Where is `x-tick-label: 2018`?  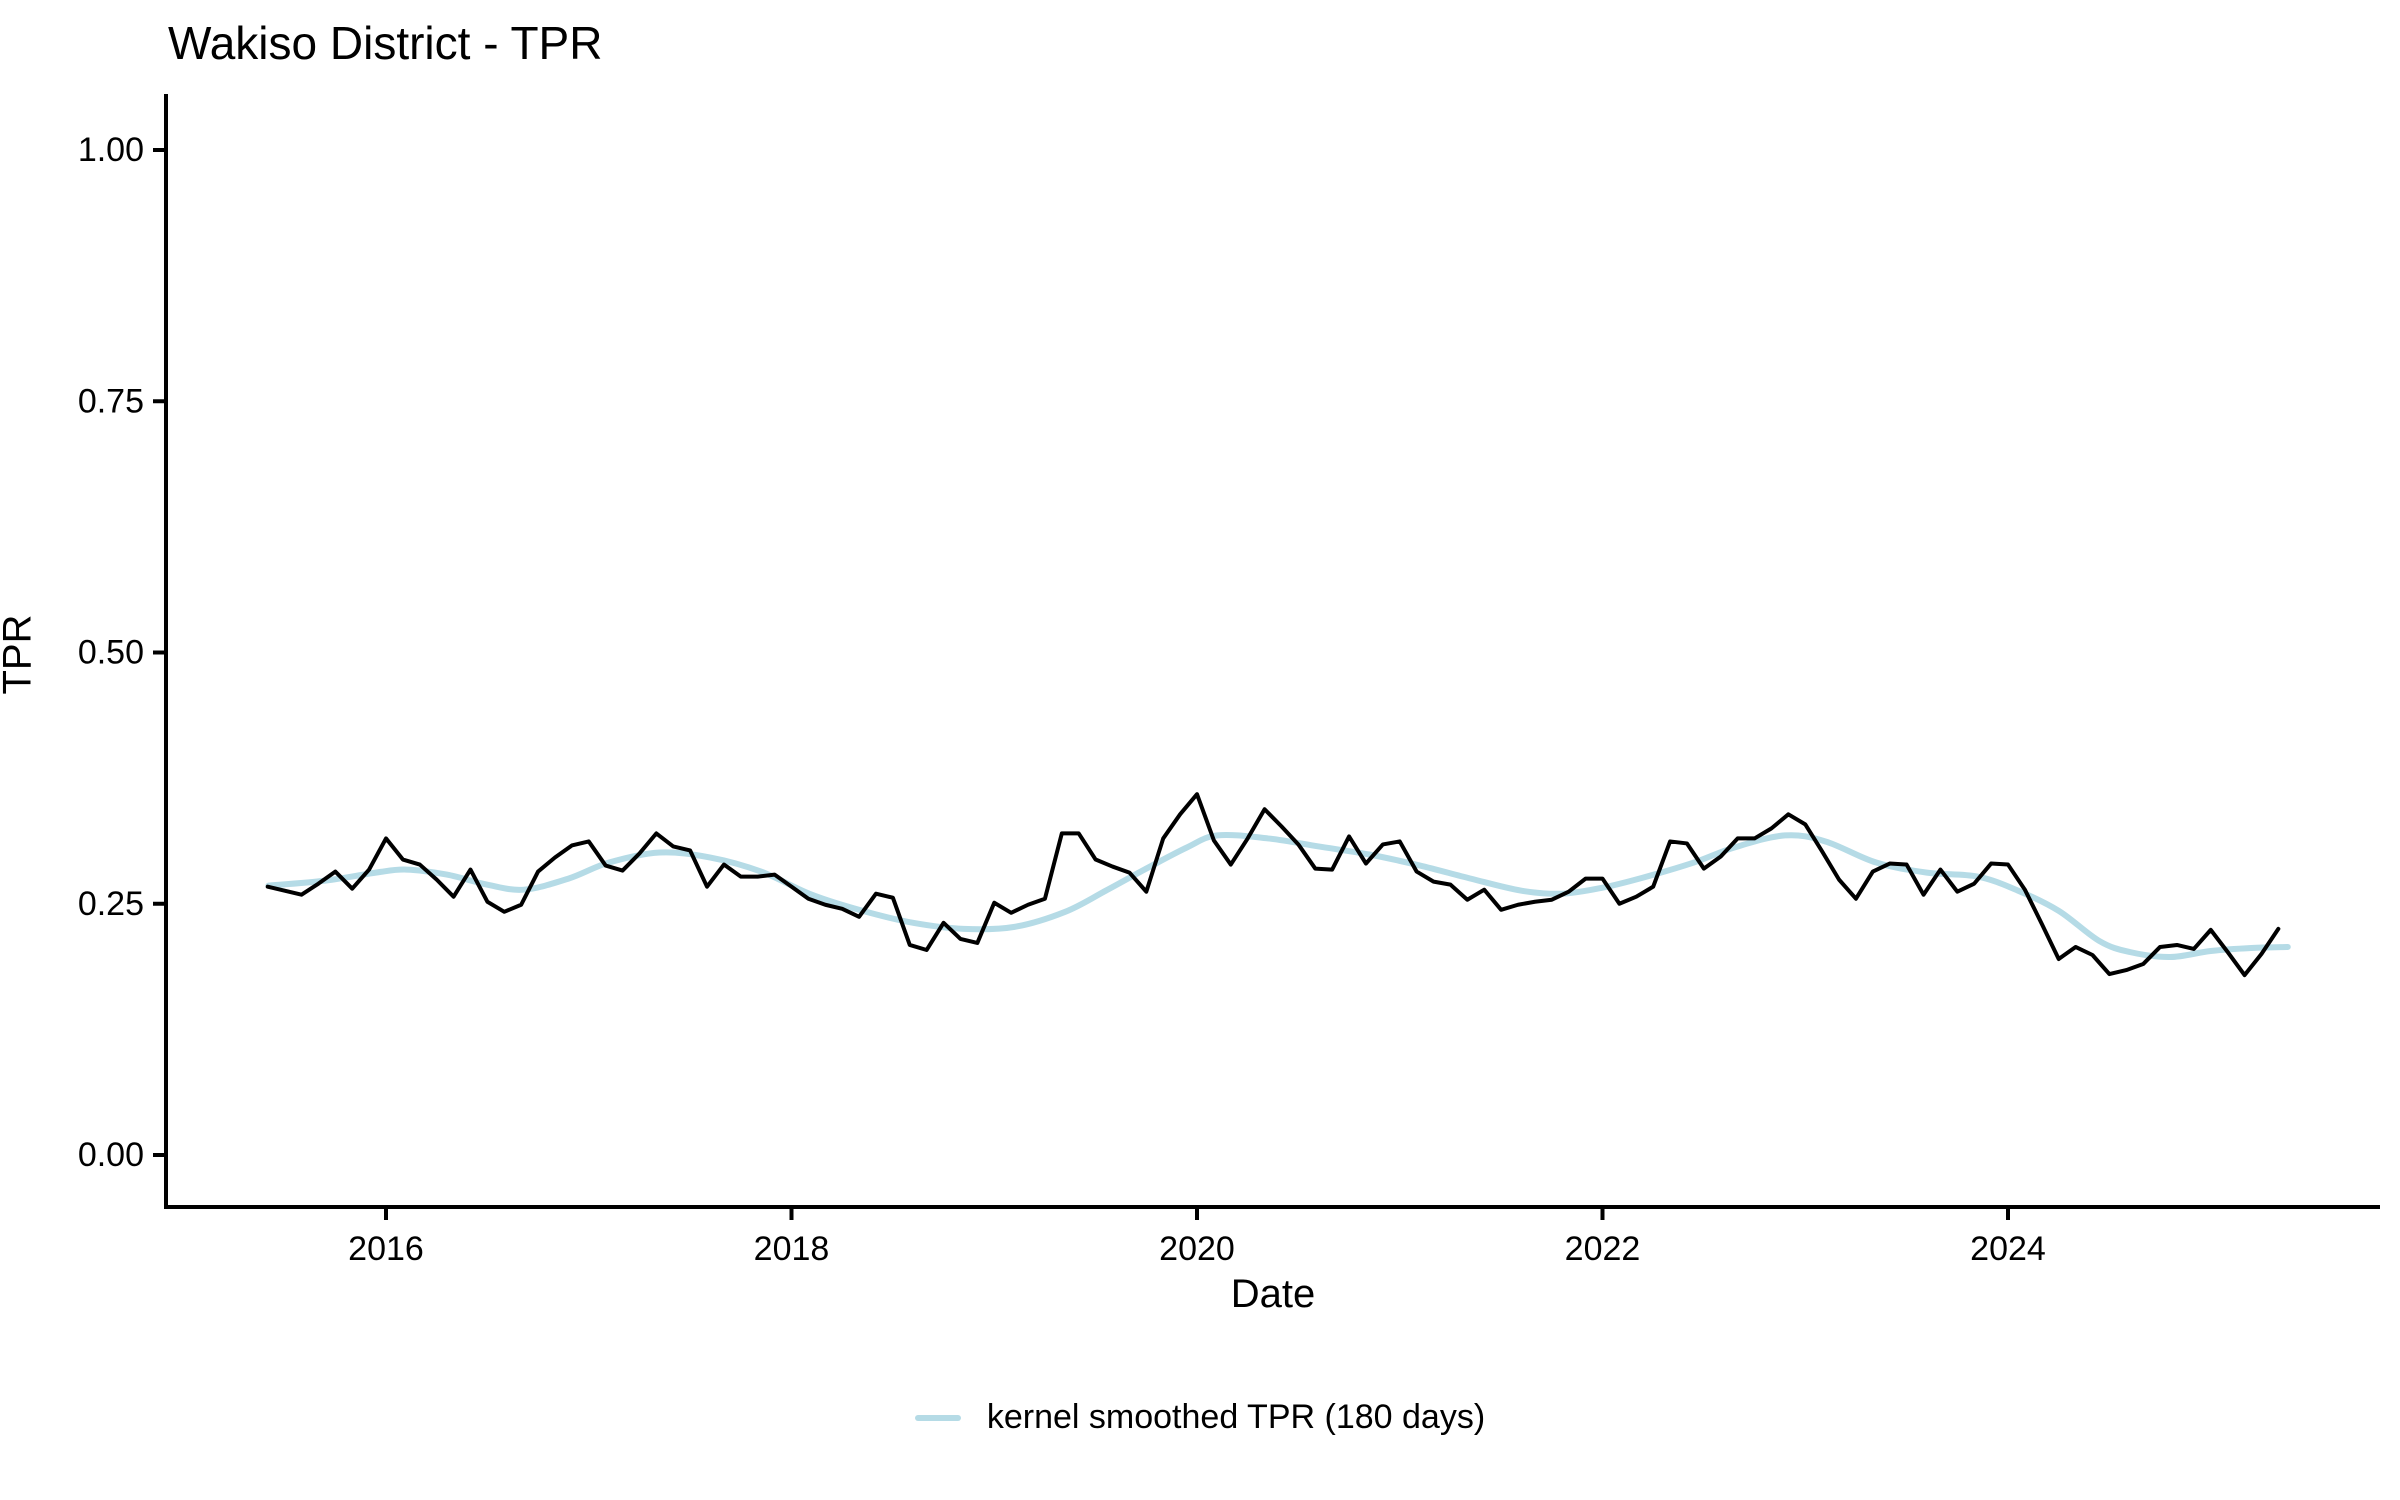 x-tick-label: 2018 is located at coordinates (792, 1249).